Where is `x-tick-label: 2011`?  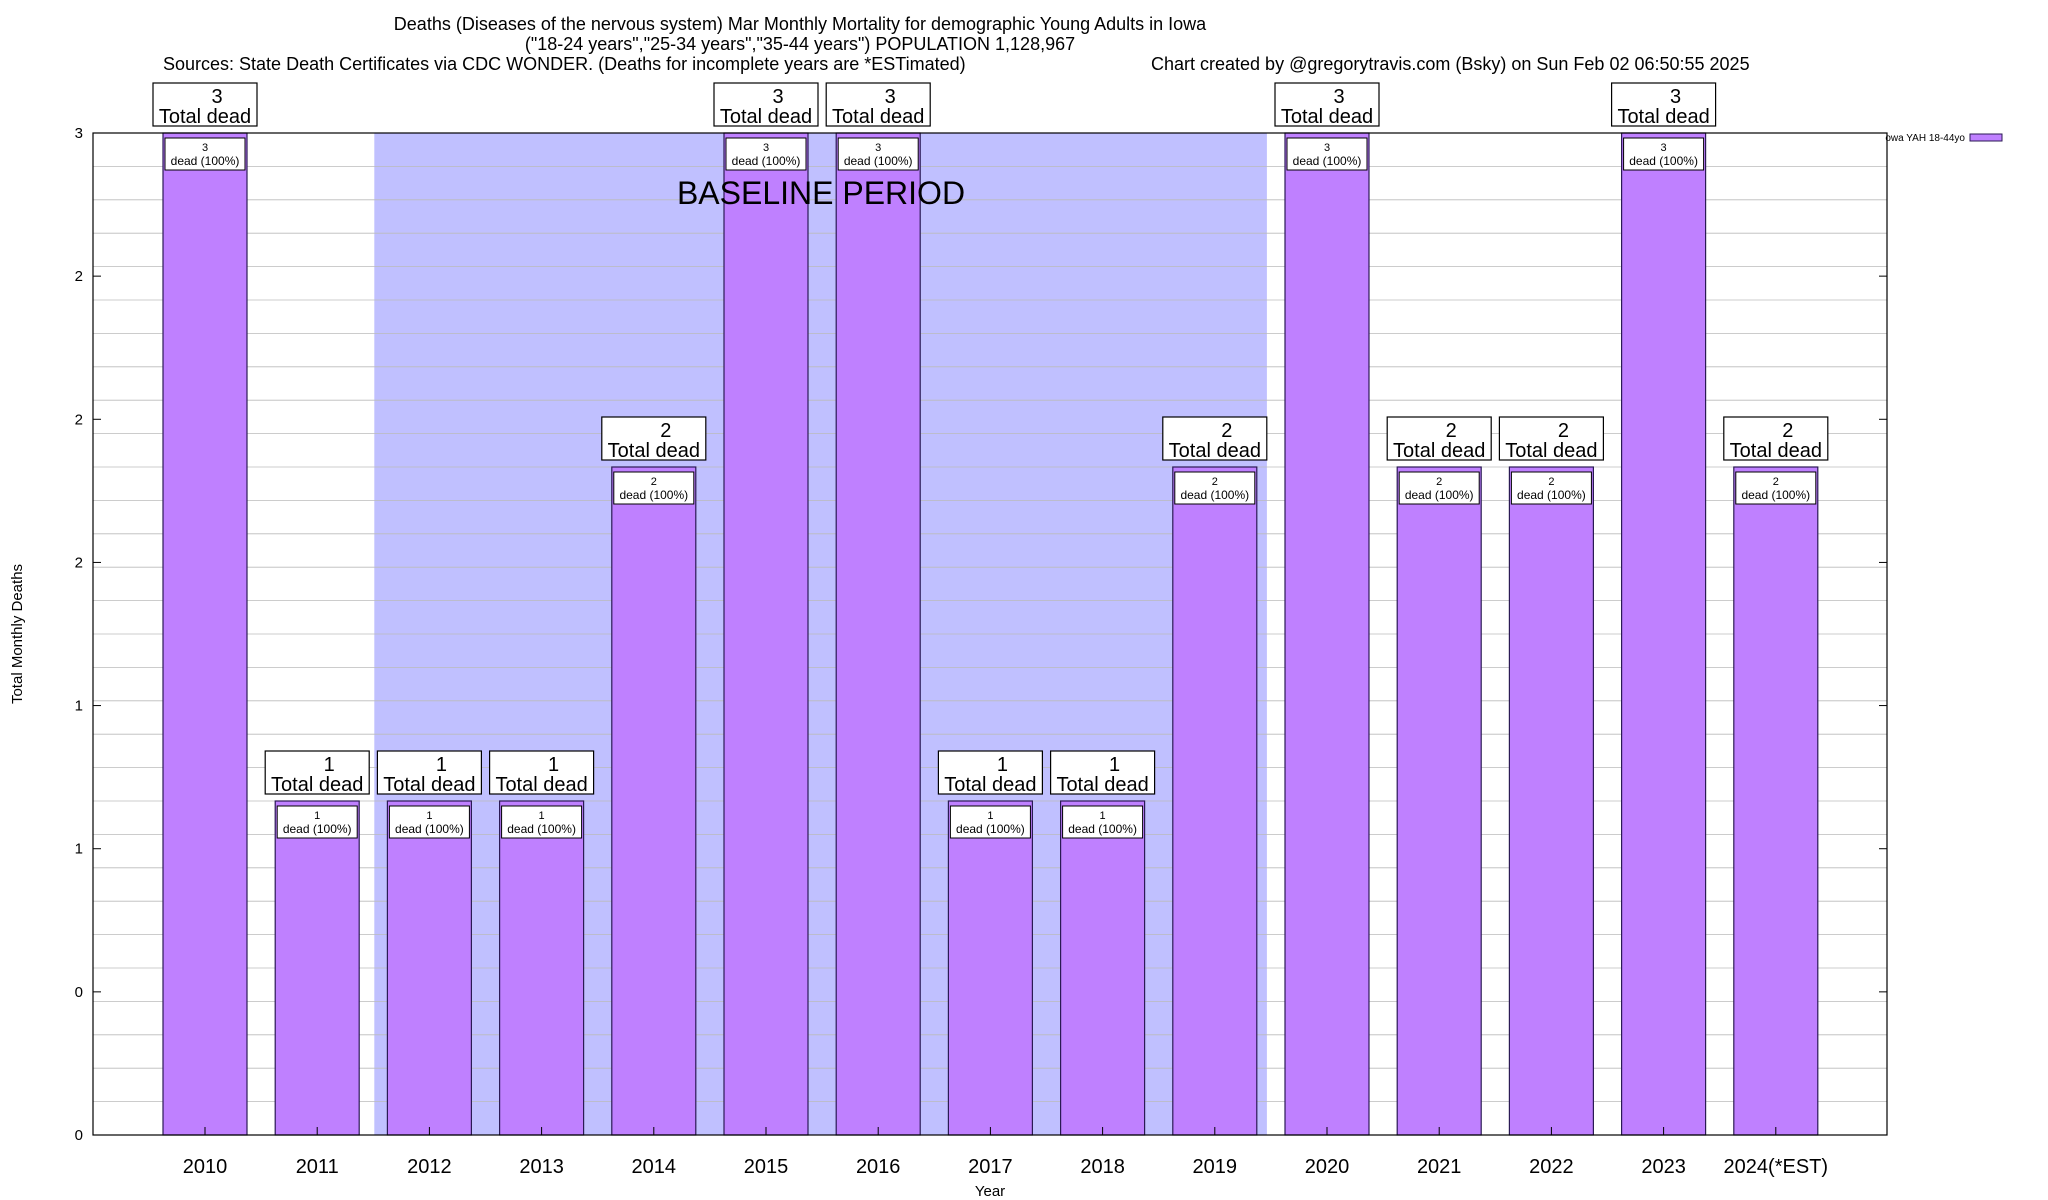 x-tick-label: 2011 is located at coordinates (317, 1167).